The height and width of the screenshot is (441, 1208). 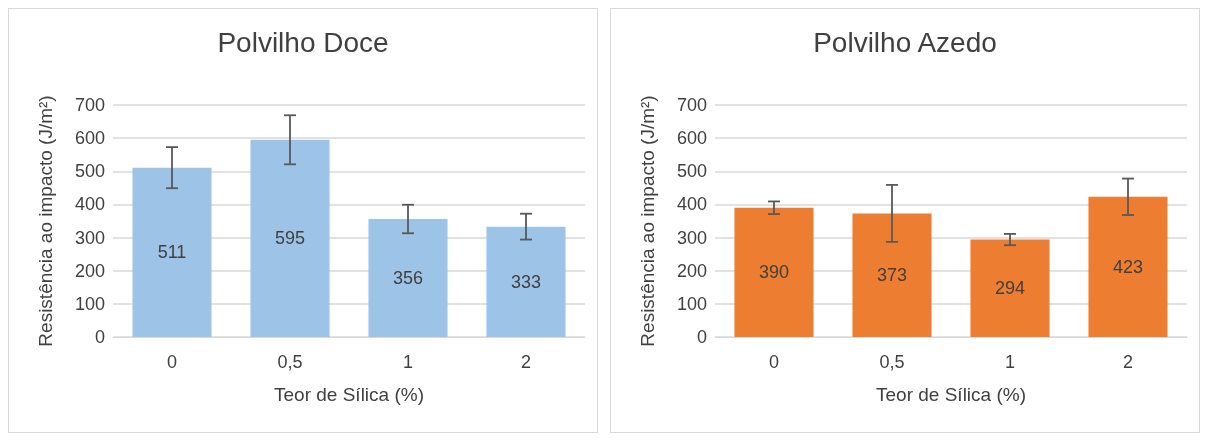 I want to click on data-label: 595, so click(x=290, y=238).